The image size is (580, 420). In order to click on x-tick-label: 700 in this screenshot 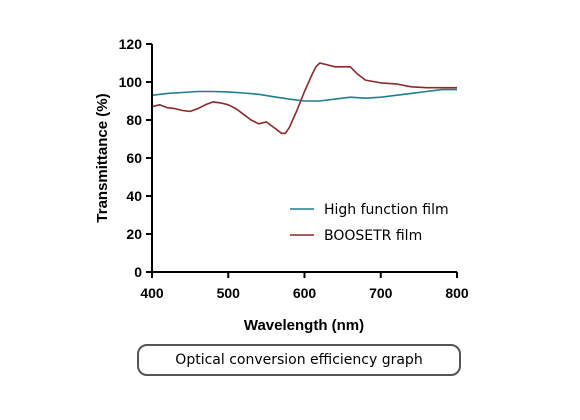, I will do `click(381, 293)`.